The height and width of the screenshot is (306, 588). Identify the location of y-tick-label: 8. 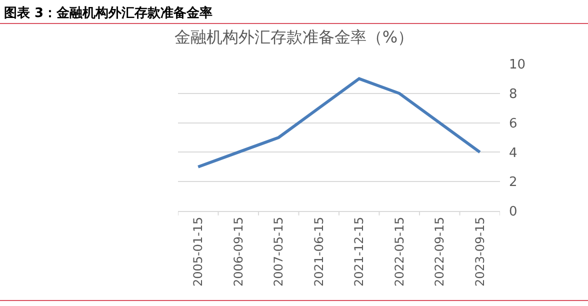
(513, 94).